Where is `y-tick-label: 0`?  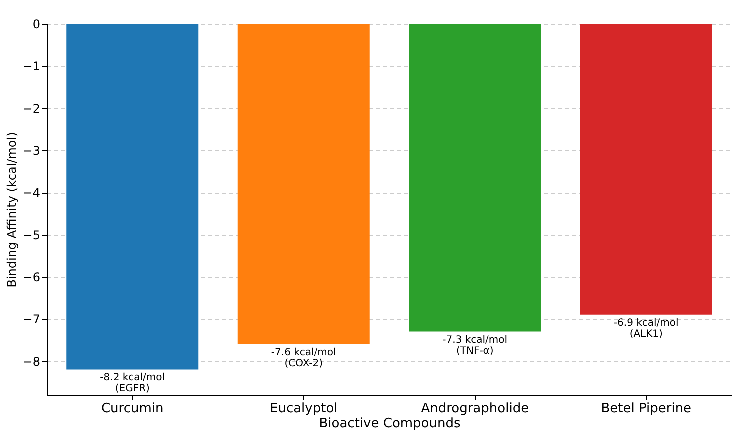
y-tick-label: 0 is located at coordinates (36, 25).